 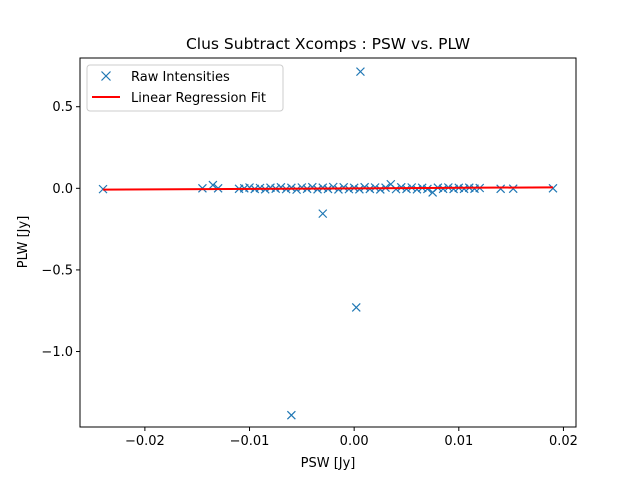 What do you see at coordinates (57, 270) in the screenshot?
I see `y-tick-label: −0.5` at bounding box center [57, 270].